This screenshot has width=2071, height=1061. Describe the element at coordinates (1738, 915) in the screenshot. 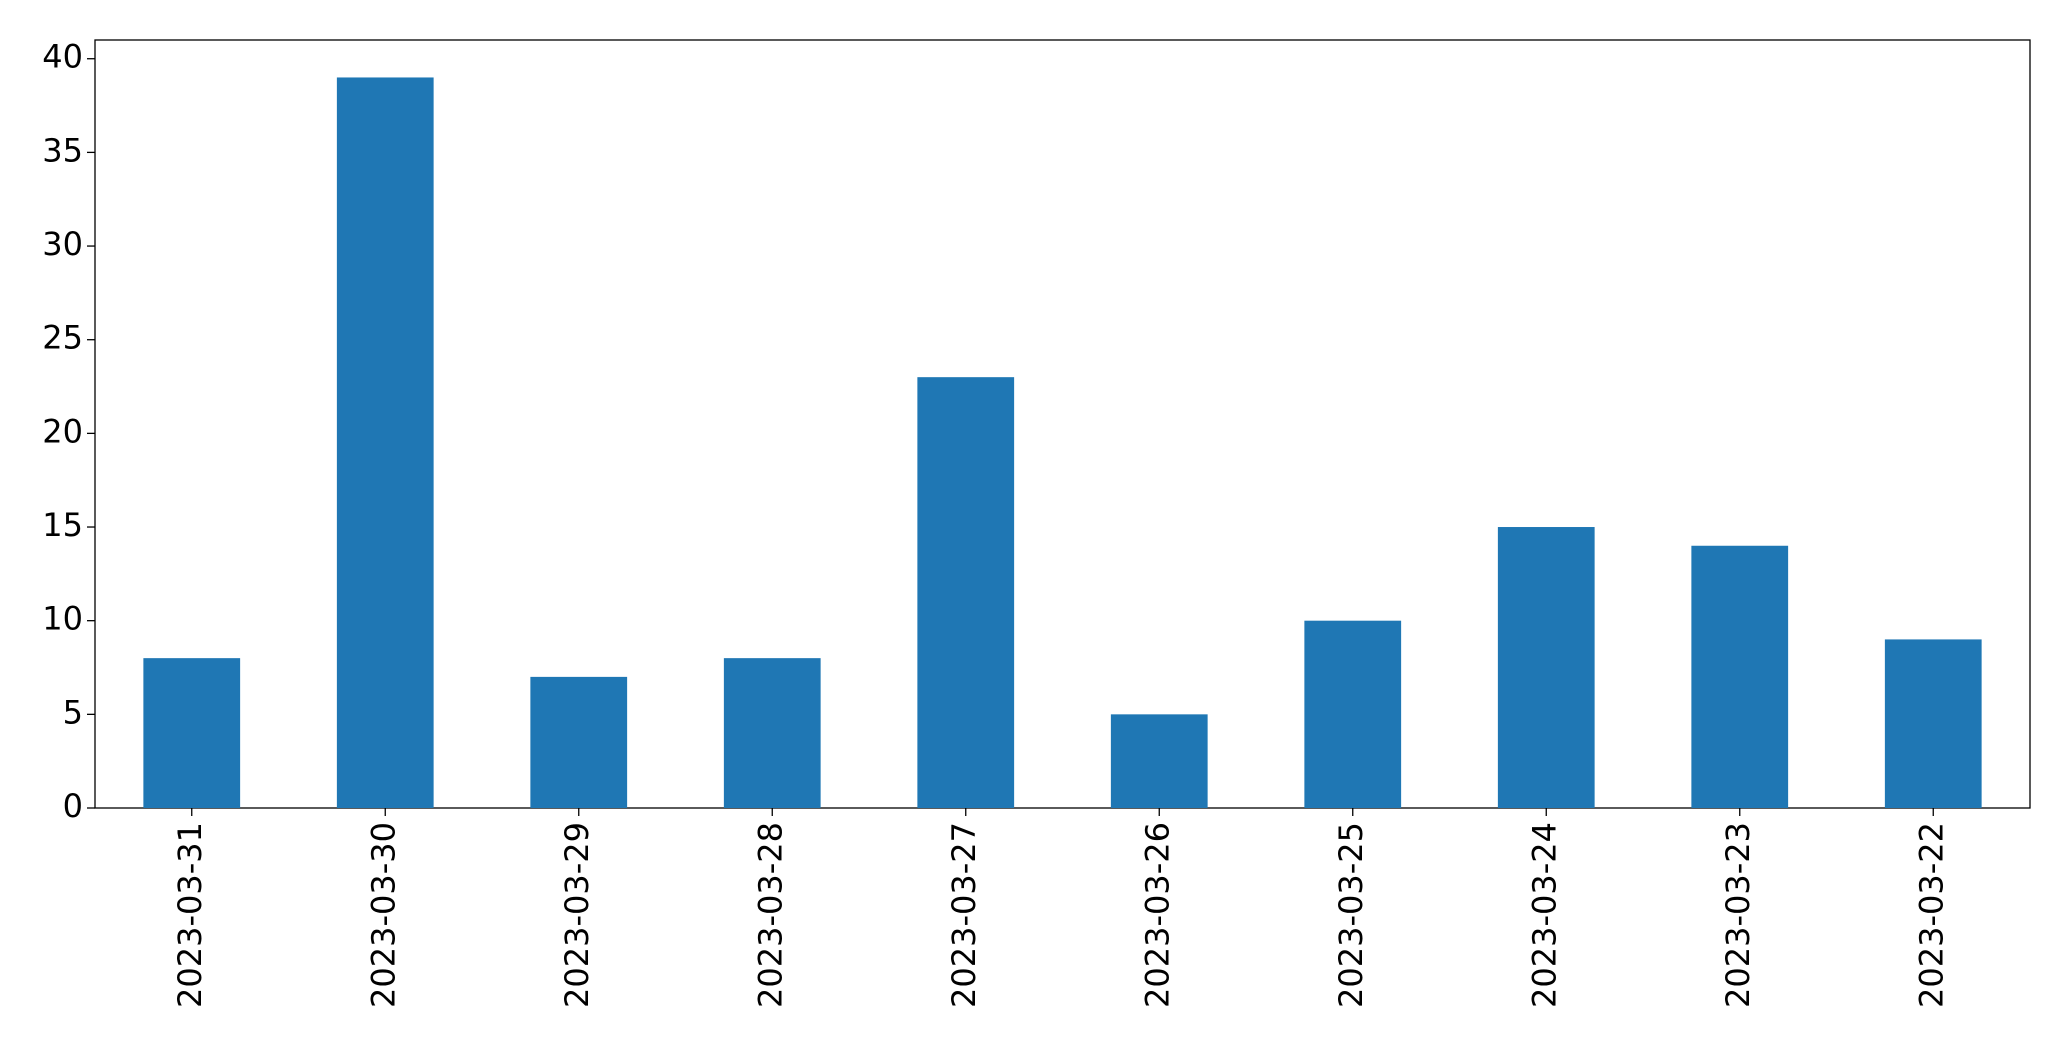

I see `x-tick-label: 2023-03-23` at that location.